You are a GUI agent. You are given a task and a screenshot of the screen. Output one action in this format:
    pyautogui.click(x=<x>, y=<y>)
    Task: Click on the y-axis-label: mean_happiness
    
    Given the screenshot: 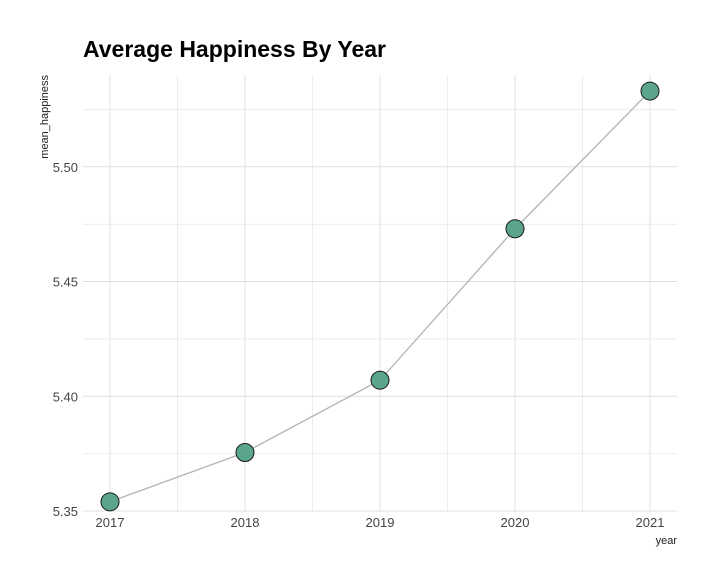 What is the action you would take?
    pyautogui.click(x=45, y=117)
    